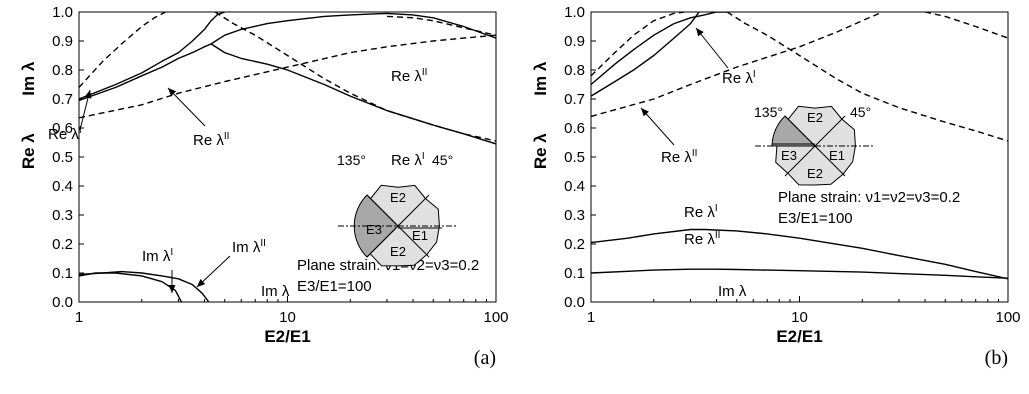 This screenshot has width=1029, height=394. Describe the element at coordinates (62, 186) in the screenshot. I see `y-tick-label: 0.4` at that location.